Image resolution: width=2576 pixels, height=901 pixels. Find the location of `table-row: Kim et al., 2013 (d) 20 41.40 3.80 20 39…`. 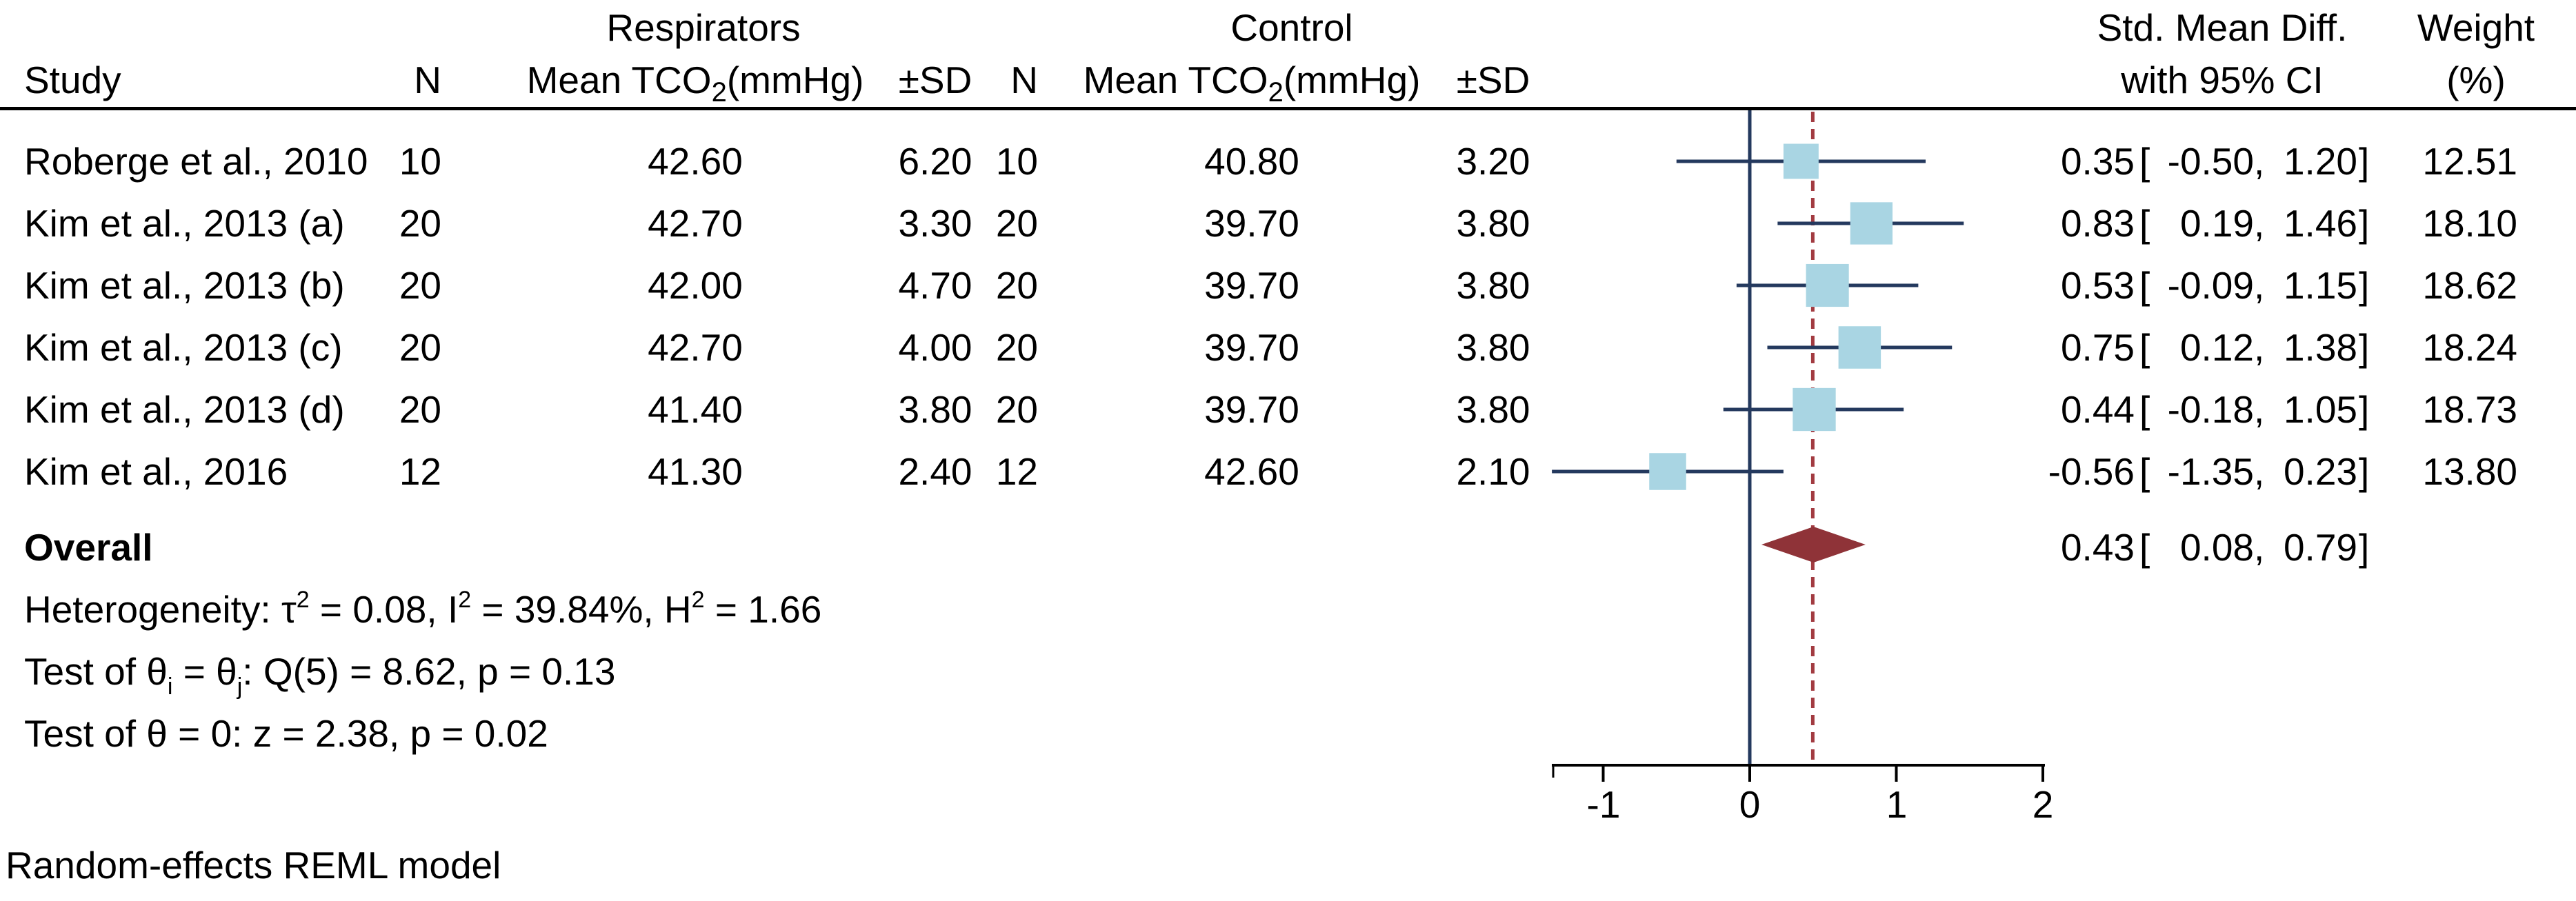

table-row: Kim et al., 2013 (d) 20 41.40 3.80 20 39… is located at coordinates (1288, 410).